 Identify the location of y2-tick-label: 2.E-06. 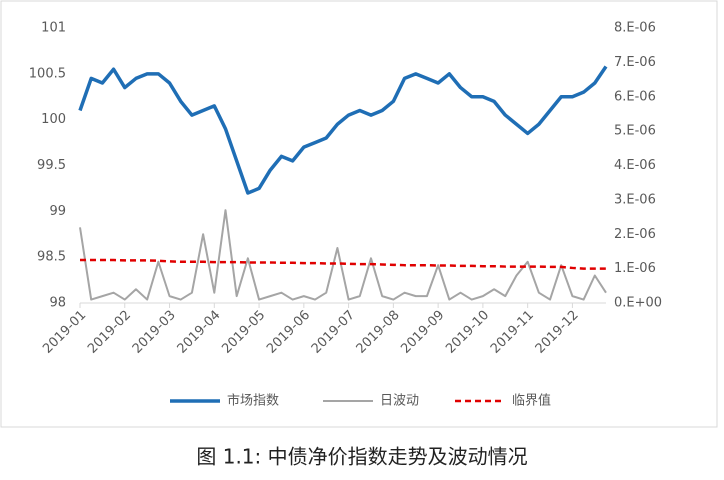
(635, 234).